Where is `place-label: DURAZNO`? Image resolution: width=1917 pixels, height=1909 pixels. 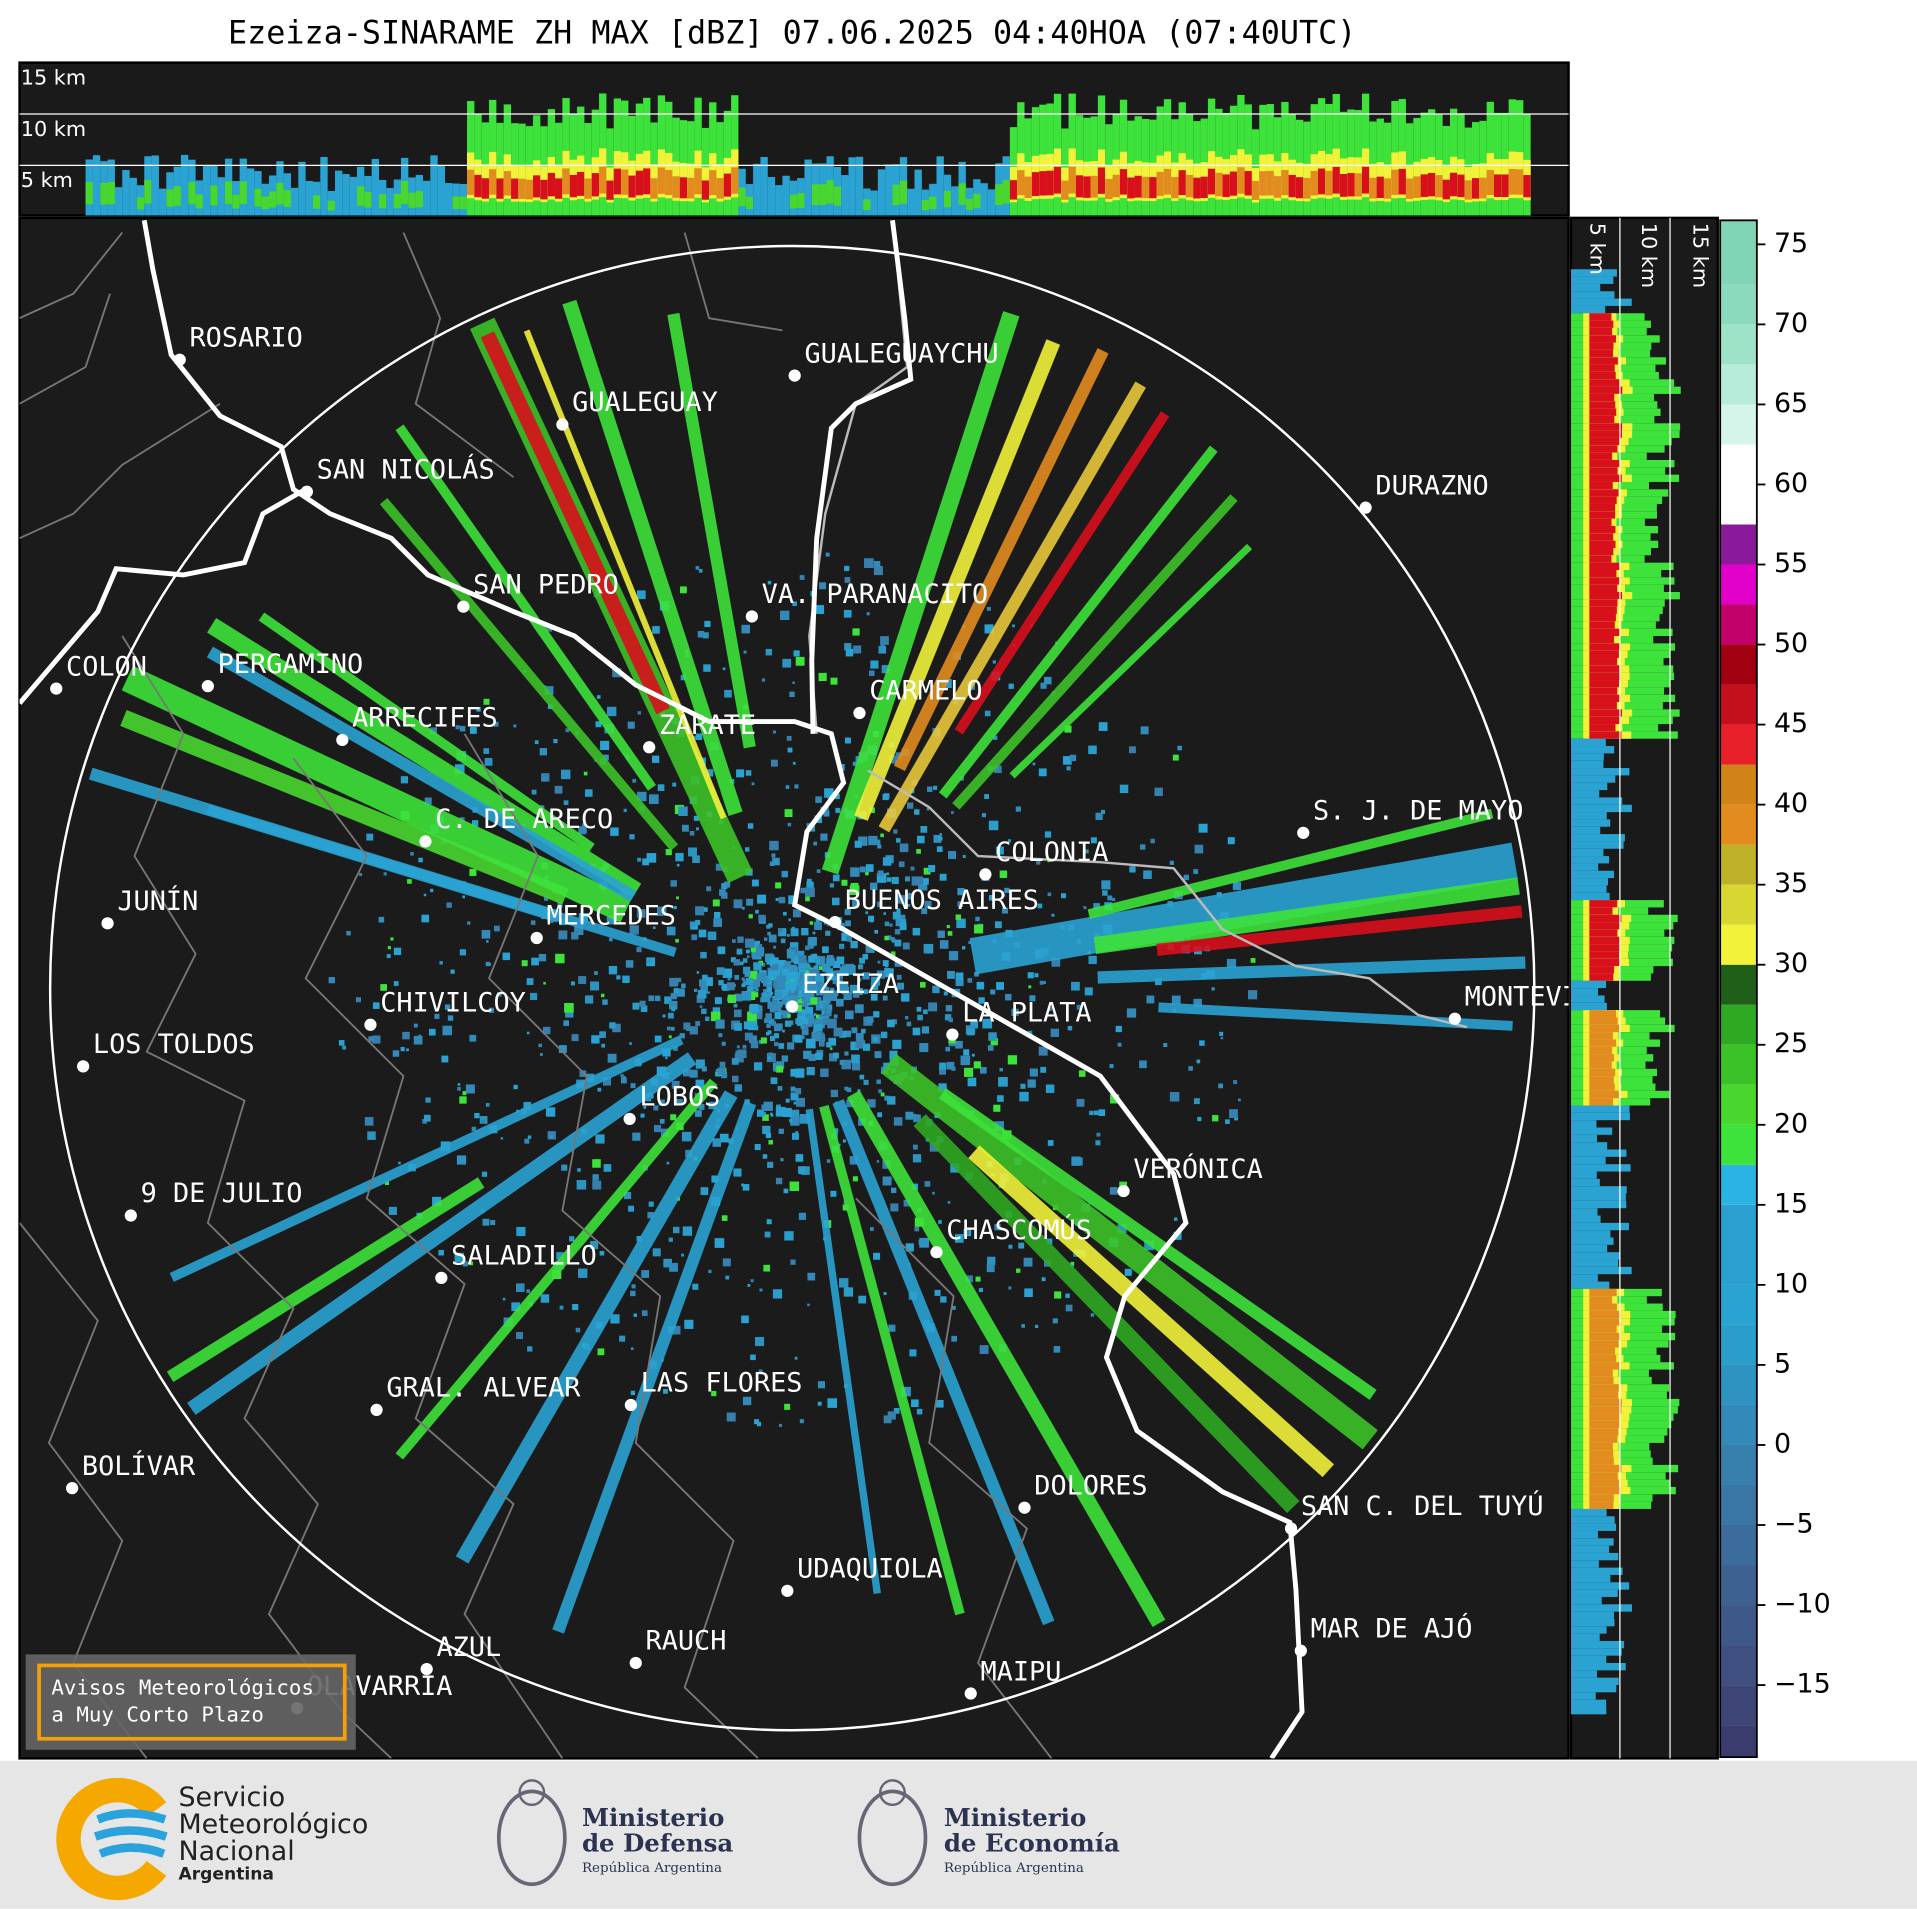 place-label: DURAZNO is located at coordinates (1431, 485).